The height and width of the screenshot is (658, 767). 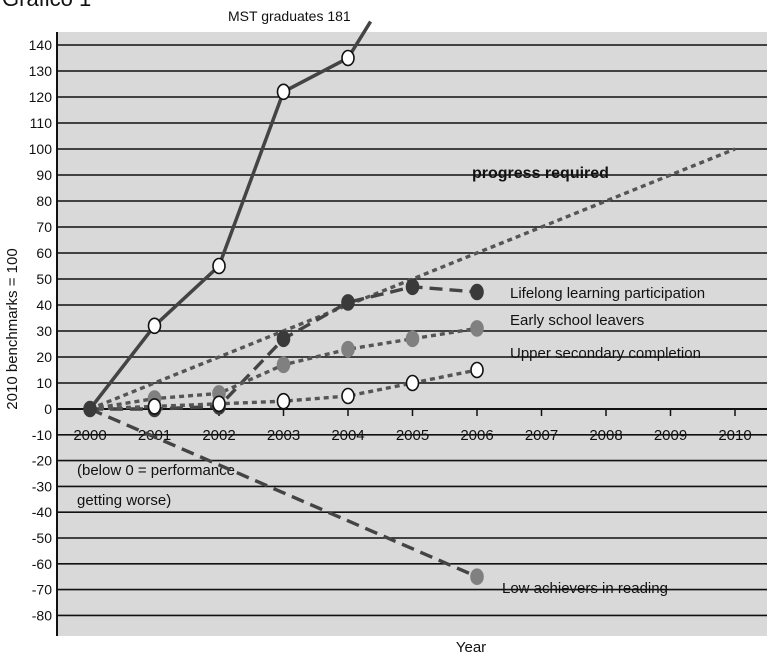 What do you see at coordinates (44, 357) in the screenshot?
I see `y-tick-label: 20` at bounding box center [44, 357].